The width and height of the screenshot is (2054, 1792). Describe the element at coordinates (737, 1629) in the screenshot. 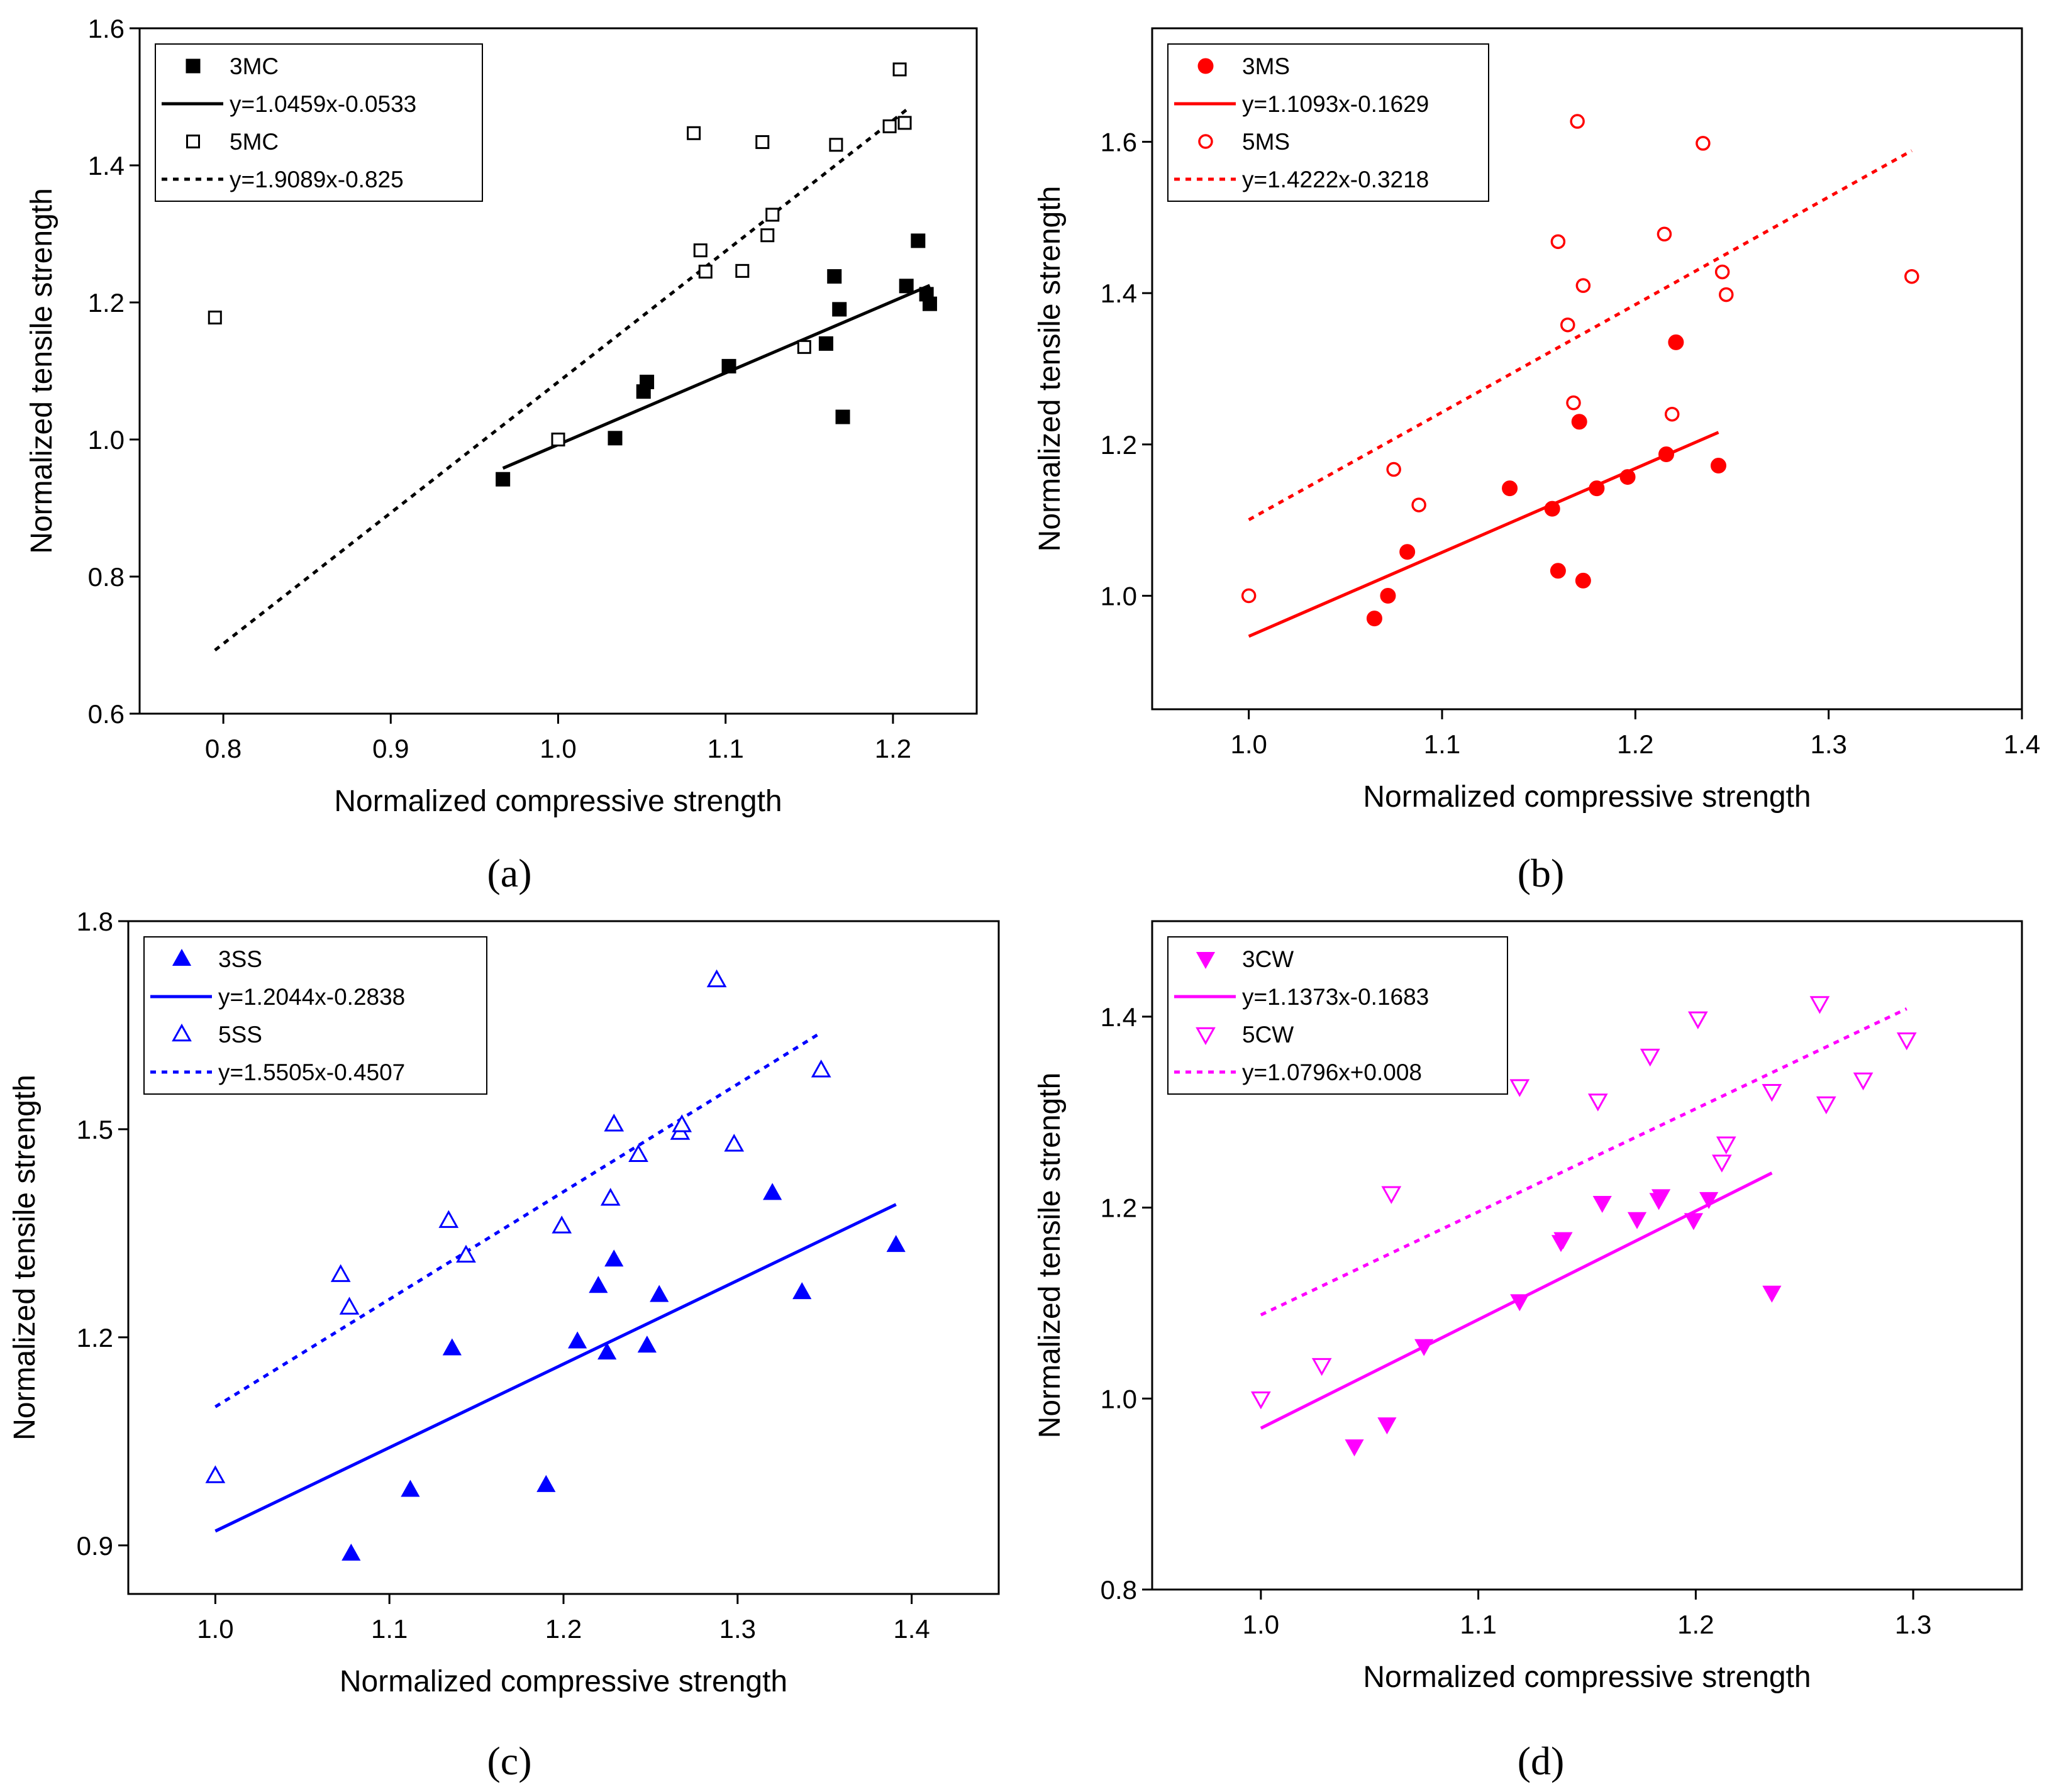

I see `x-tick-label: 1.3` at that location.